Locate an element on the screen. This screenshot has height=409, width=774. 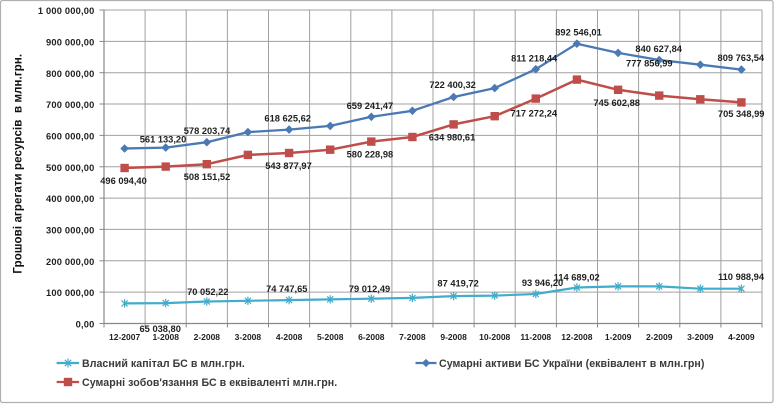
svg-text: 840 627,84 is located at coordinates (658, 49).